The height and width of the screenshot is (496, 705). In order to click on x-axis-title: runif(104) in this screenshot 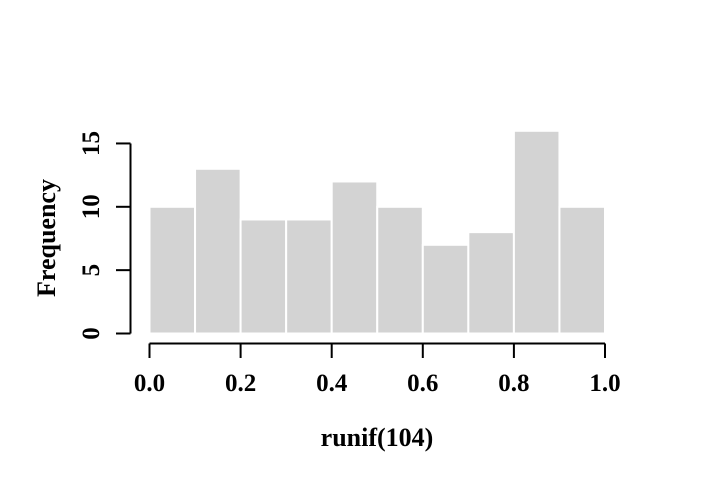, I will do `click(377, 437)`.